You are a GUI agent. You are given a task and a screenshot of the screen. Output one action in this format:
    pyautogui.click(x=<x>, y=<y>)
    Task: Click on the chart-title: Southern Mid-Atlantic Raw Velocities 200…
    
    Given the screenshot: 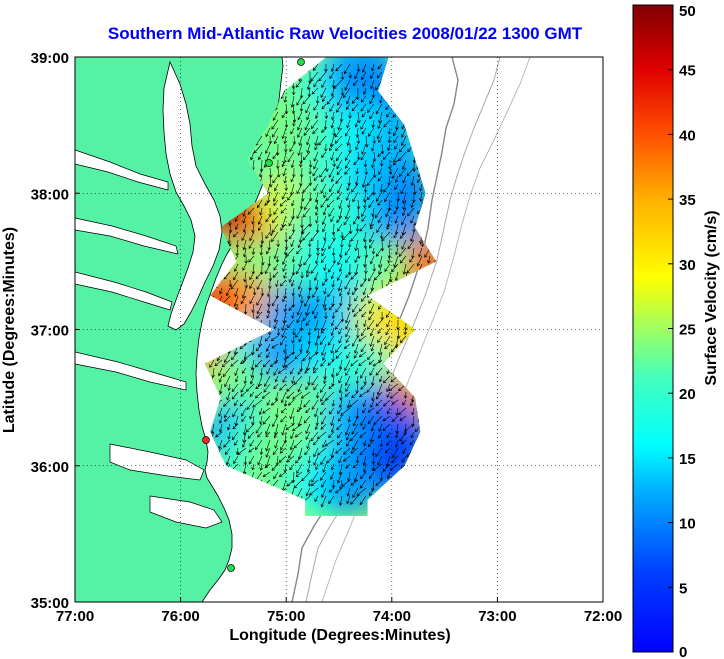 What is the action you would take?
    pyautogui.click(x=345, y=33)
    